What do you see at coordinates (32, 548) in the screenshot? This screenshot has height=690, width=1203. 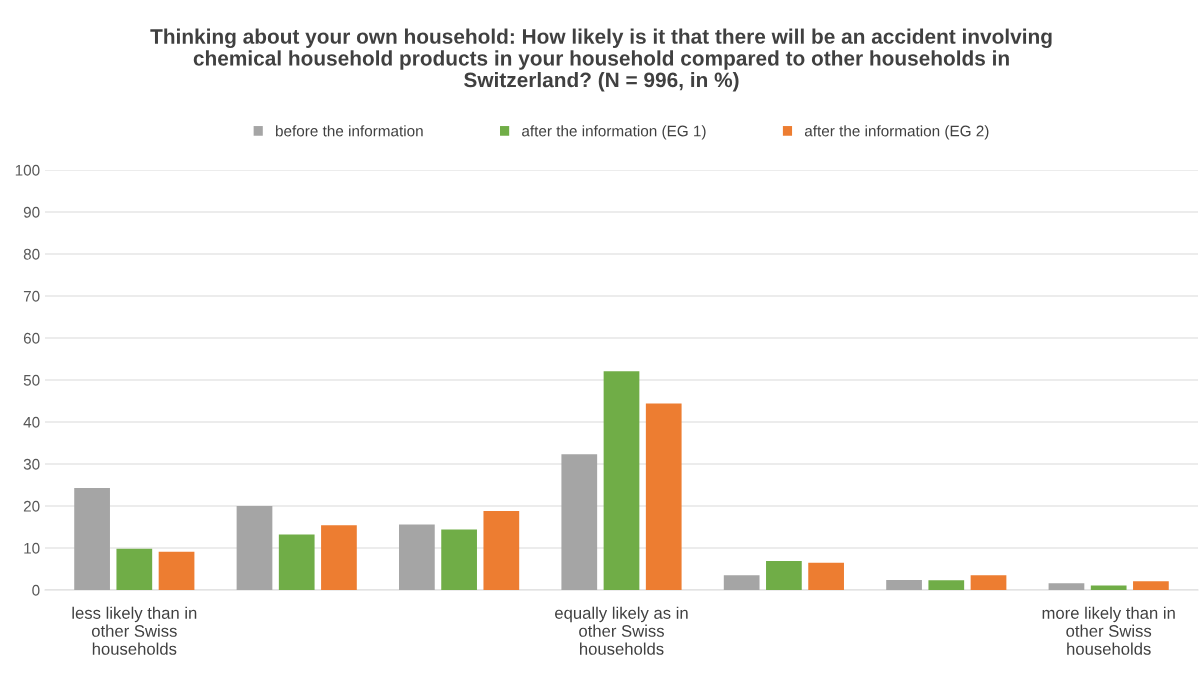 I see `y-tick-label: 10` at bounding box center [32, 548].